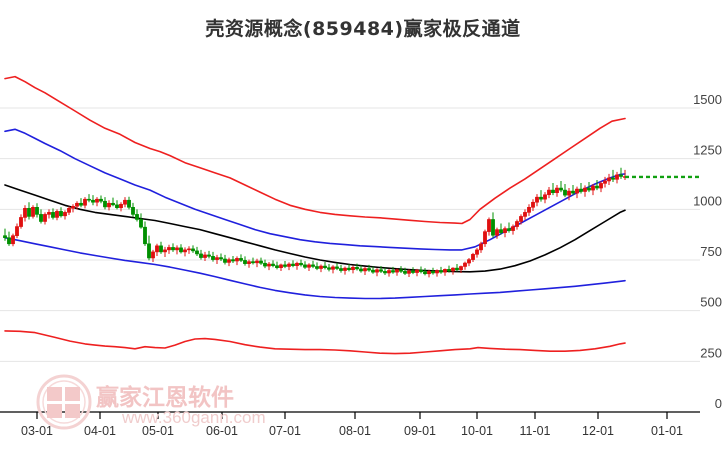  I want to click on y-axis-tick-label: 500, so click(711, 302).